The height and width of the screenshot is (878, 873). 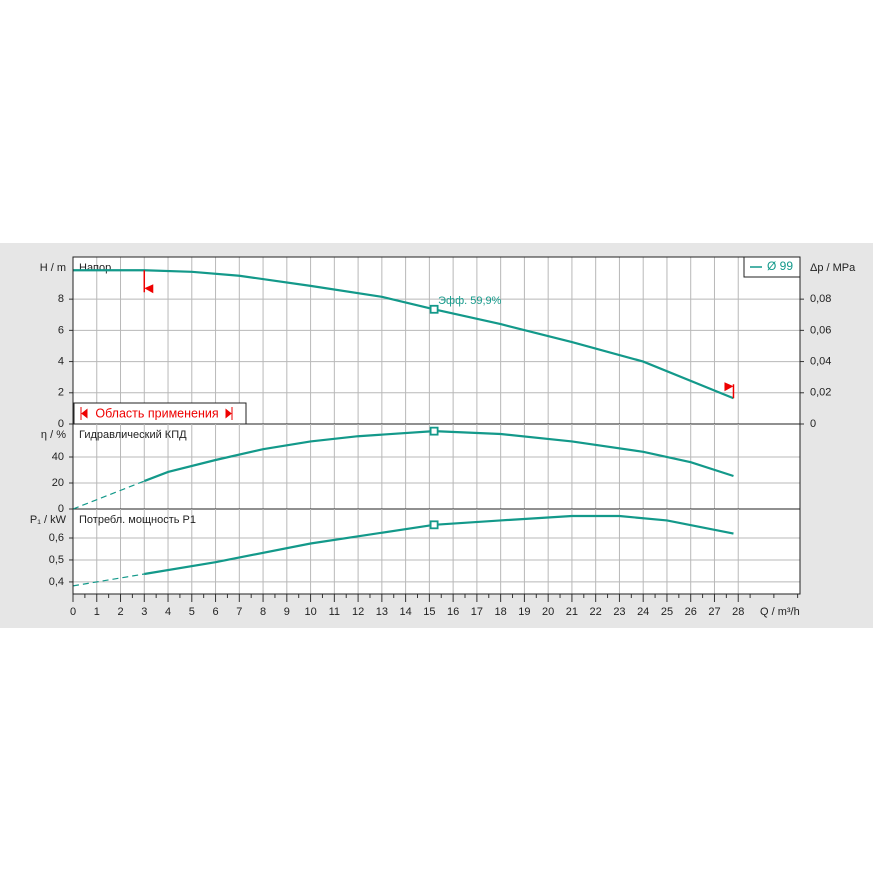 What do you see at coordinates (820, 299) in the screenshot?
I see `y2-tick-label: 0,08` at bounding box center [820, 299].